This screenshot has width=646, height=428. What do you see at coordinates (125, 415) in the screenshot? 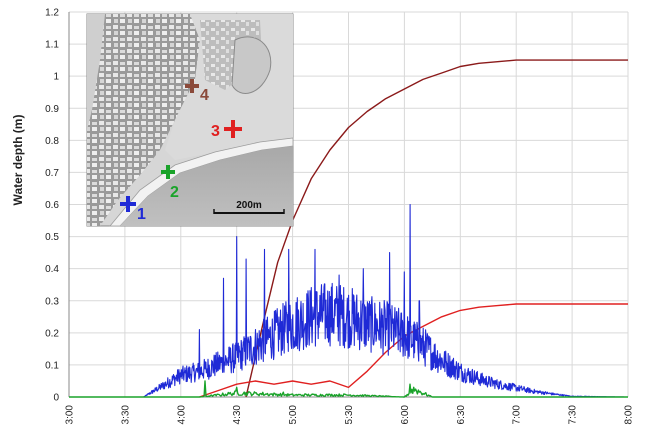
I see `x-tick-label: 3:30` at bounding box center [125, 415].